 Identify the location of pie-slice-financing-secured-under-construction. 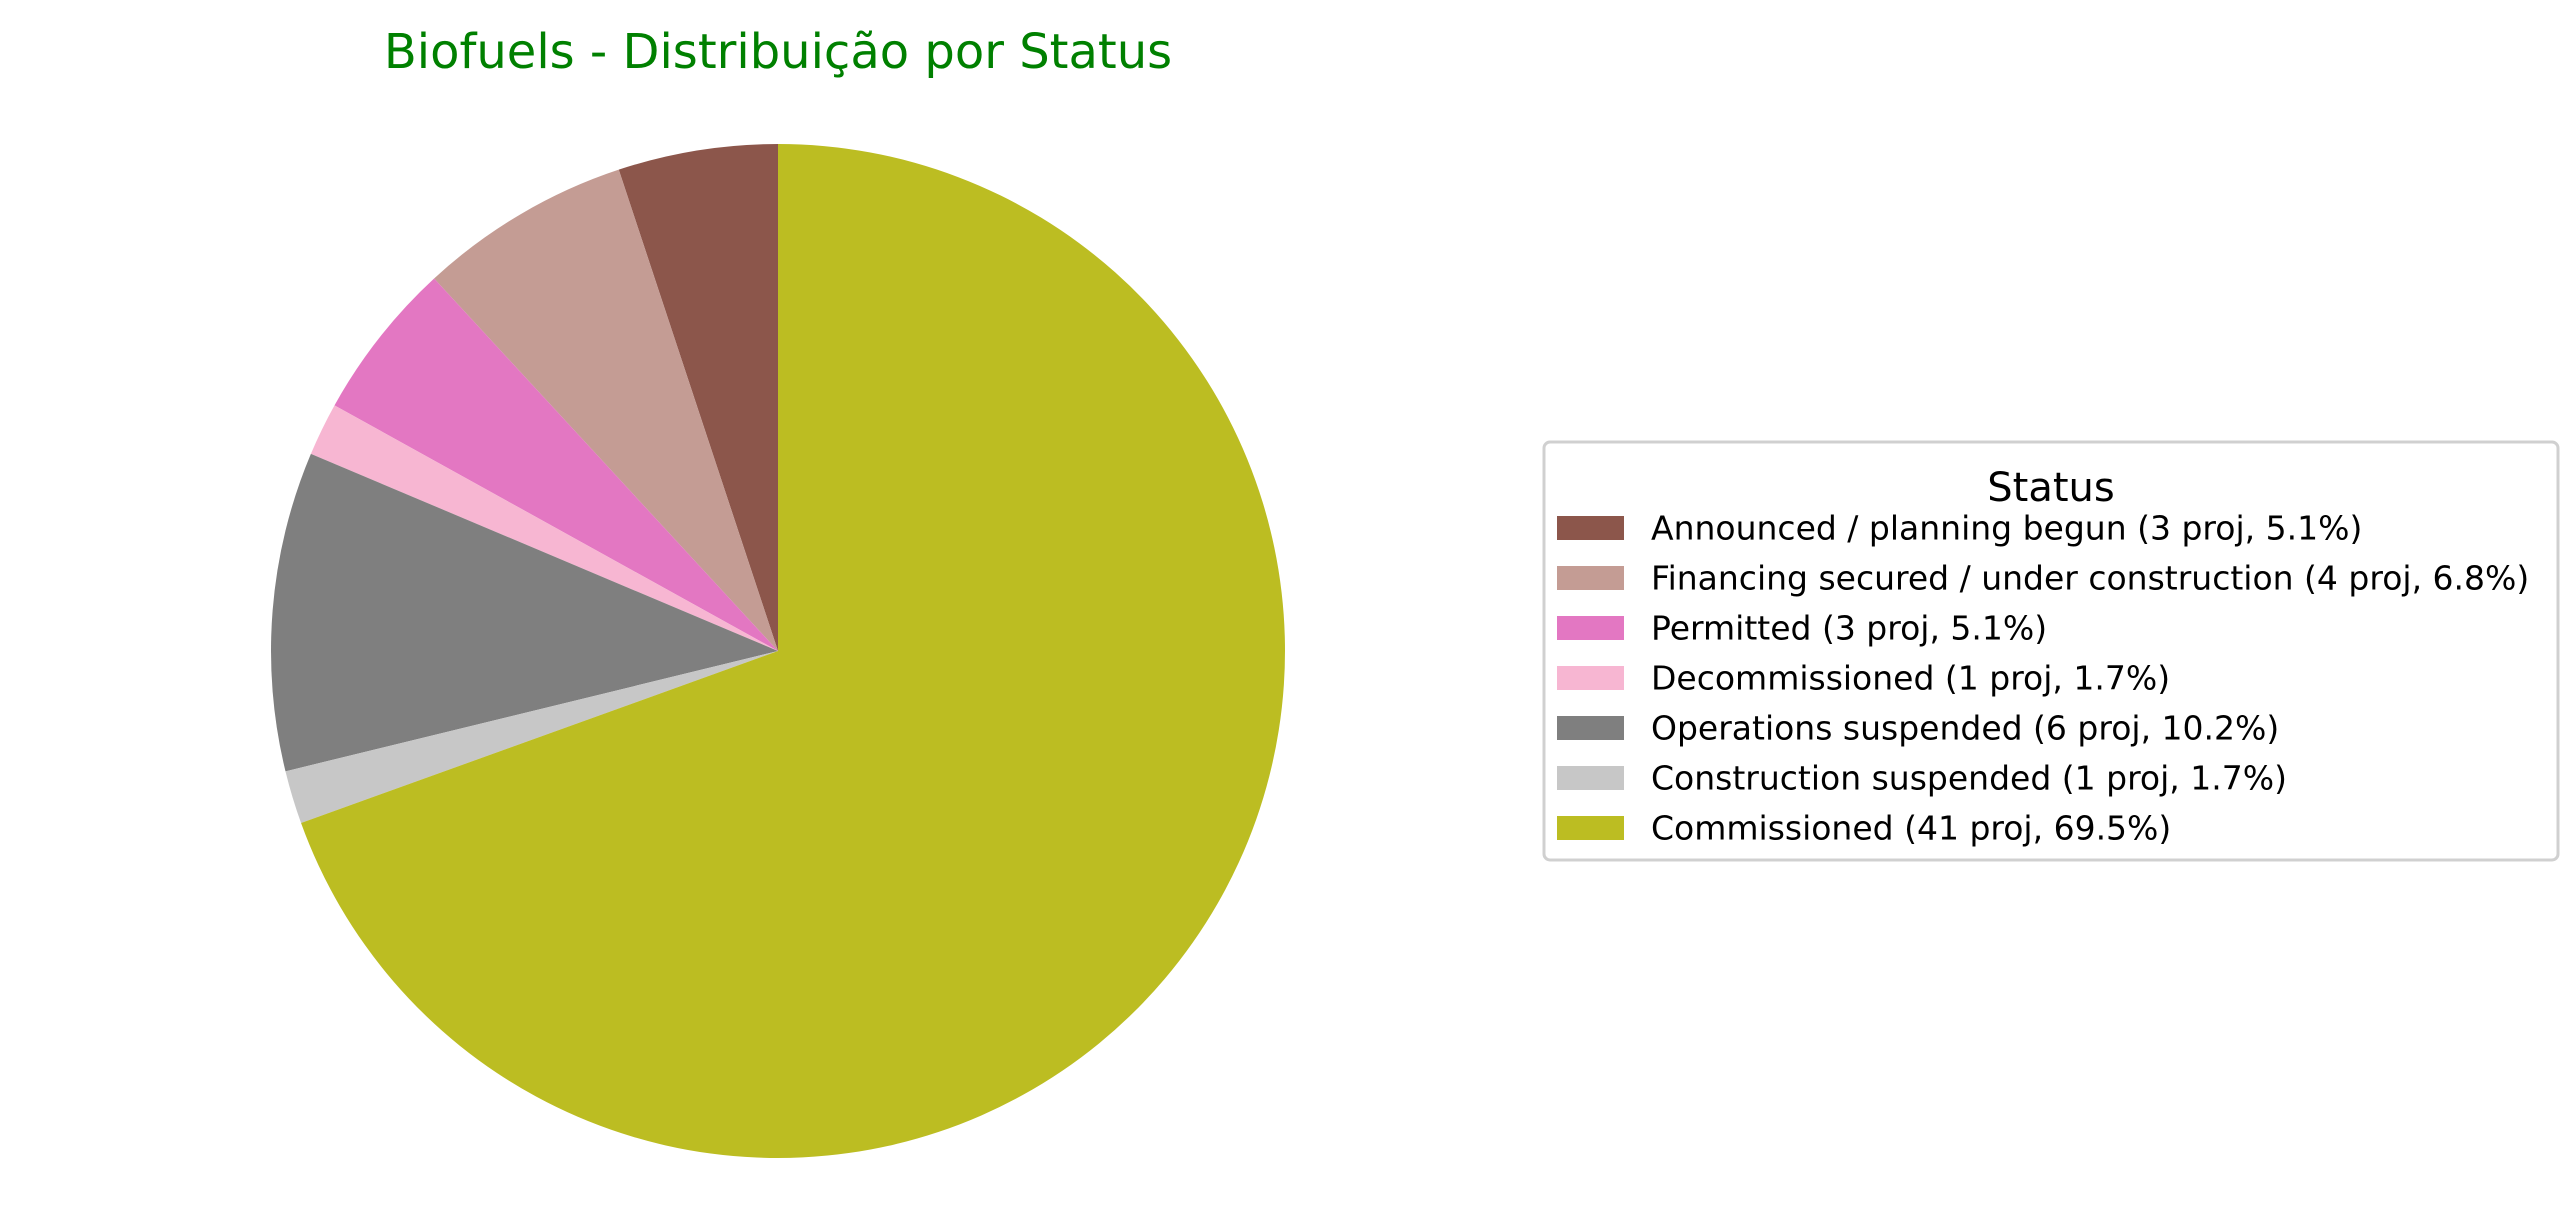
(606, 410).